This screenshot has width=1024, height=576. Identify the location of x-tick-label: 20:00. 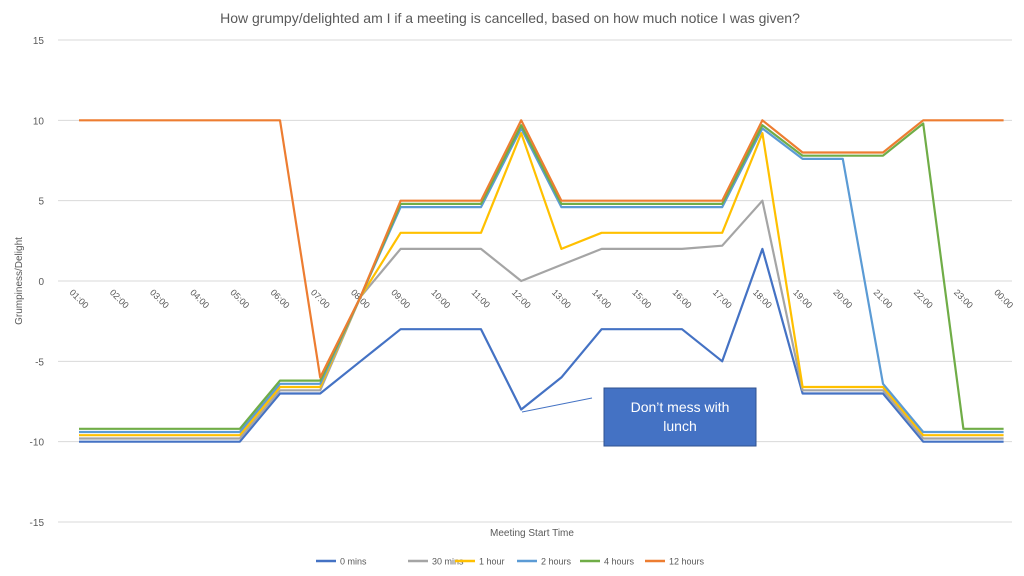
(842, 298).